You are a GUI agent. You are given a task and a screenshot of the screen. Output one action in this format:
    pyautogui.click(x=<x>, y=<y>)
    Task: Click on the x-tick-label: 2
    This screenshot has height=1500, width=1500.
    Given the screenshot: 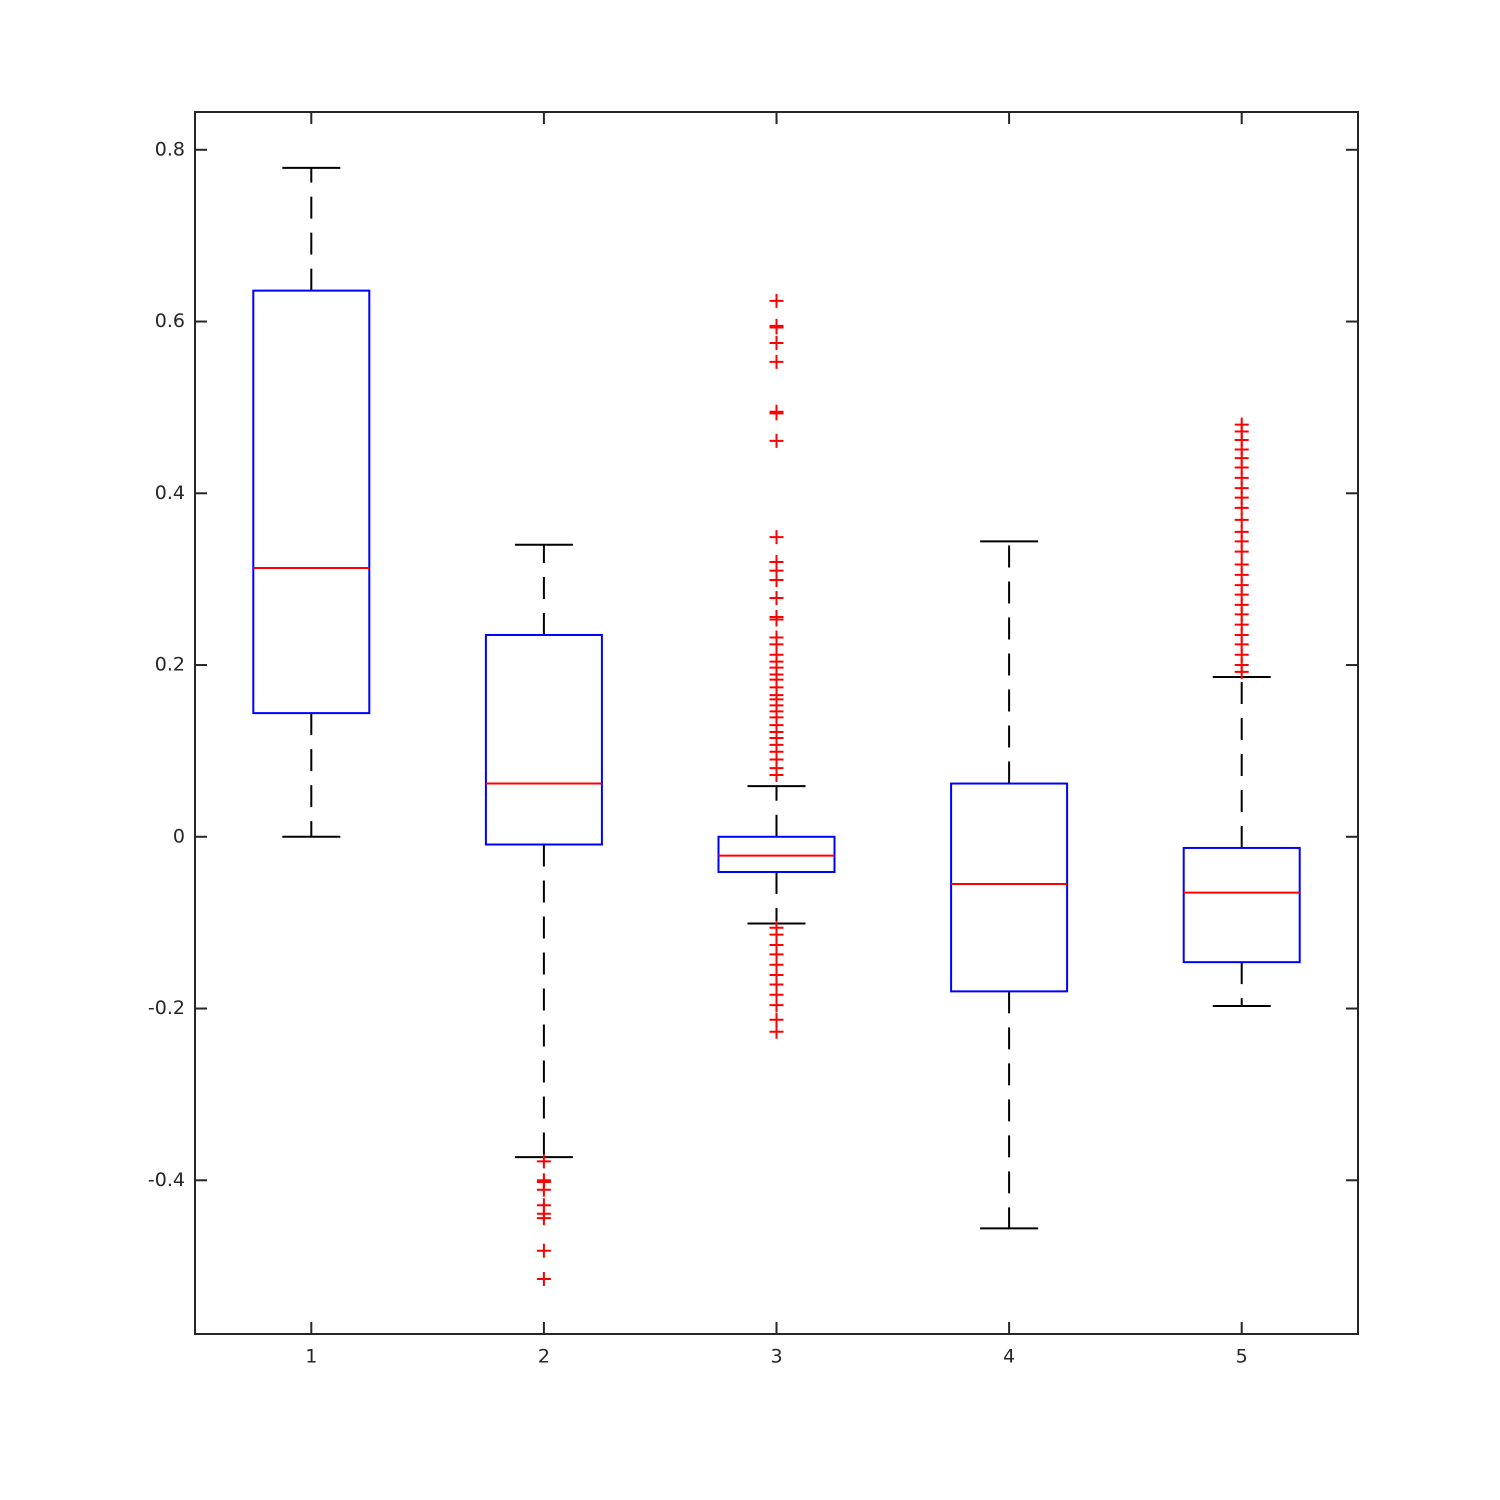 What is the action you would take?
    pyautogui.click(x=544, y=1357)
    